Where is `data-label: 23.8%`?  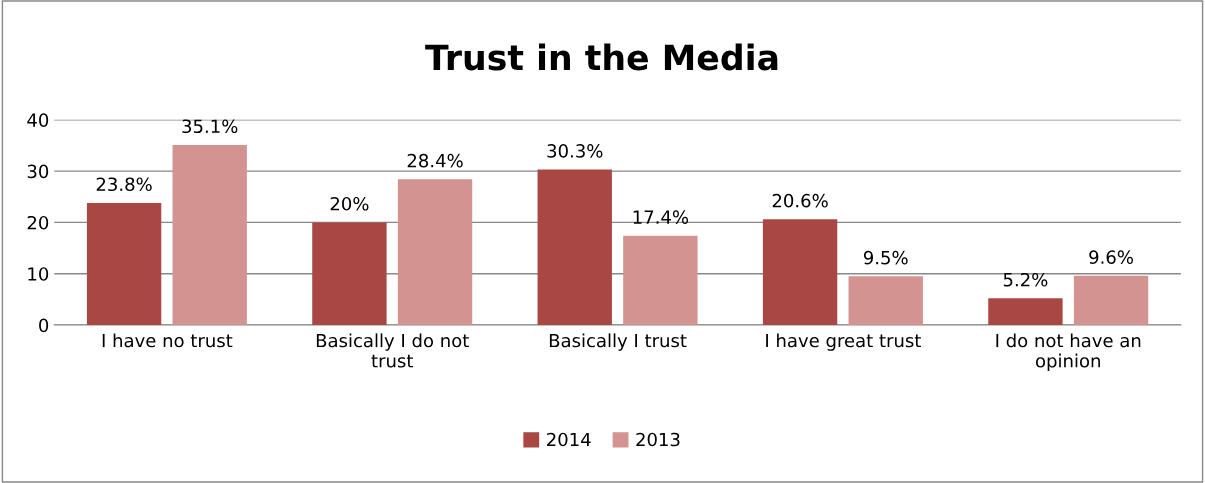 data-label: 23.8% is located at coordinates (124, 184).